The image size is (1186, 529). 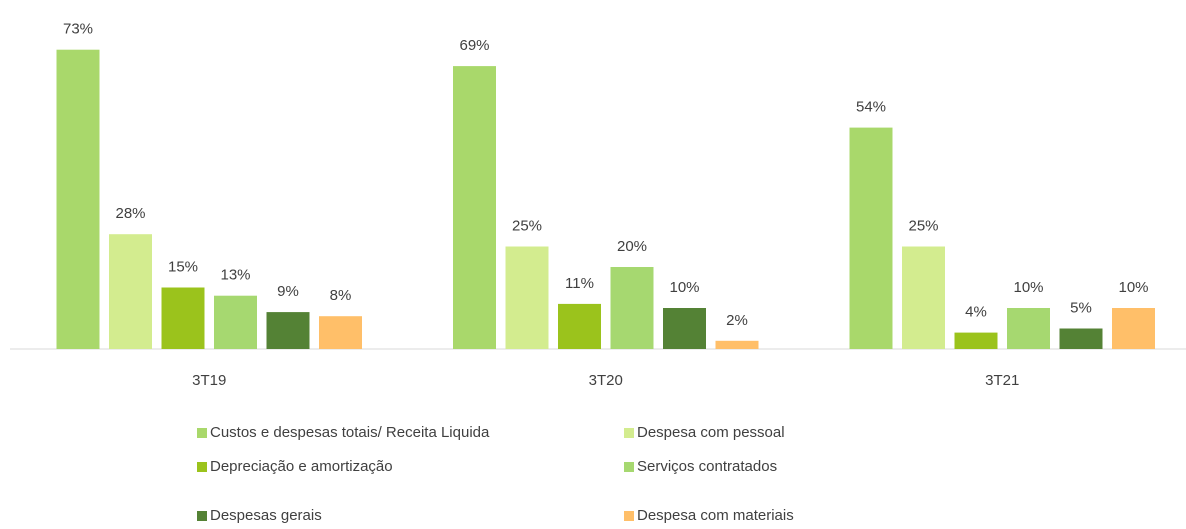 I want to click on data-label: 69%, so click(x=474, y=45).